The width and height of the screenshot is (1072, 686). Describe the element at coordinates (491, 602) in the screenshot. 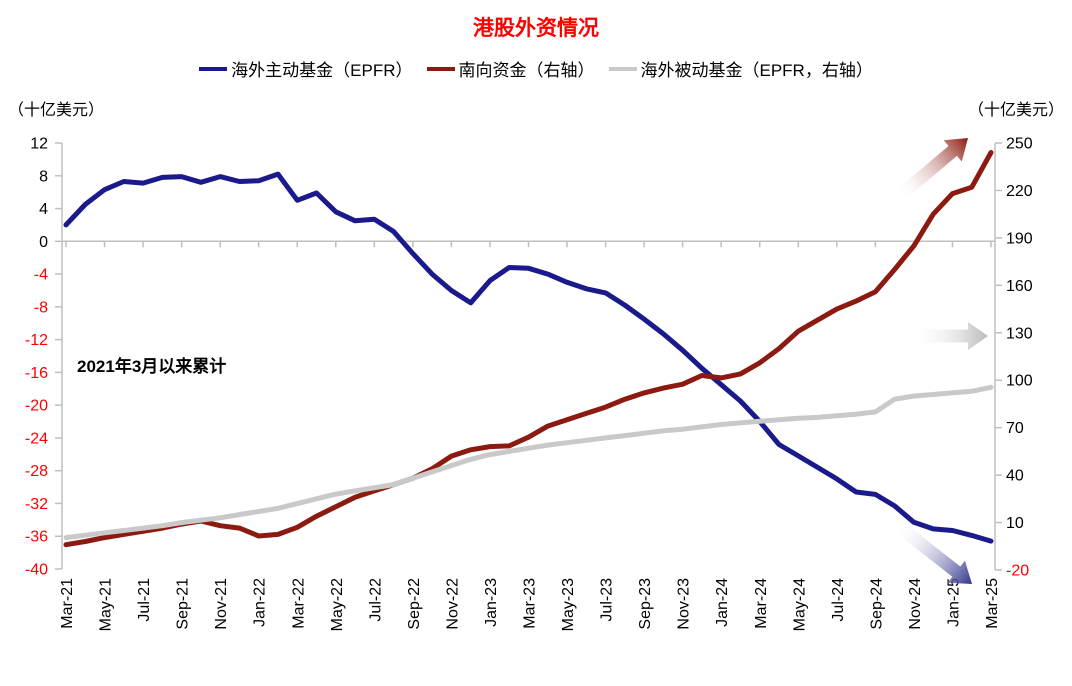

I see `x-axis-tick-label: Jan-23` at that location.